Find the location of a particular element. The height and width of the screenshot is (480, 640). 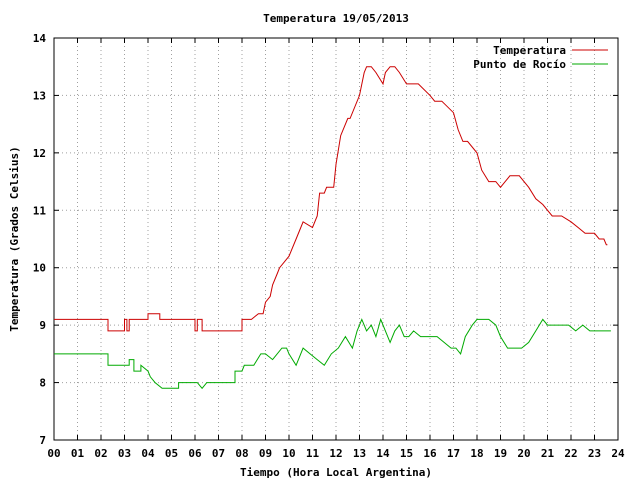

x-tick-label: 17 is located at coordinates (453, 453).